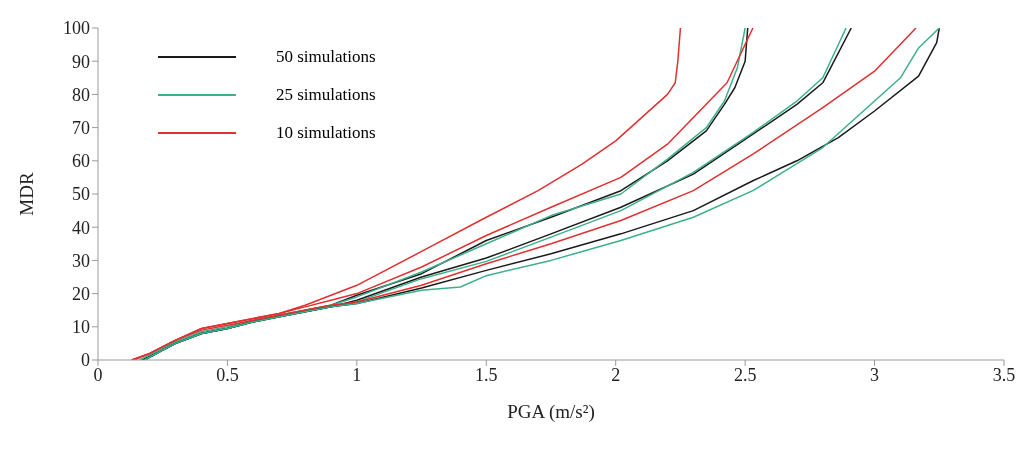 Image resolution: width=1032 pixels, height=468 pixels. Describe the element at coordinates (85, 360) in the screenshot. I see `y-tick-label: 0` at that location.